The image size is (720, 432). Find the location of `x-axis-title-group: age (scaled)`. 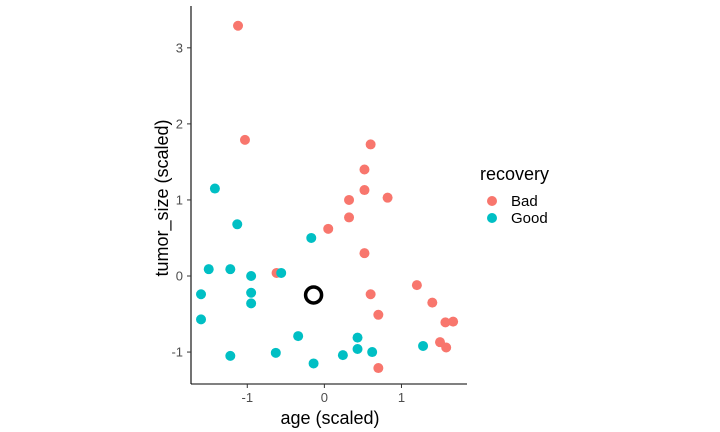

x-axis-title-group: age (scaled) is located at coordinates (329, 418).